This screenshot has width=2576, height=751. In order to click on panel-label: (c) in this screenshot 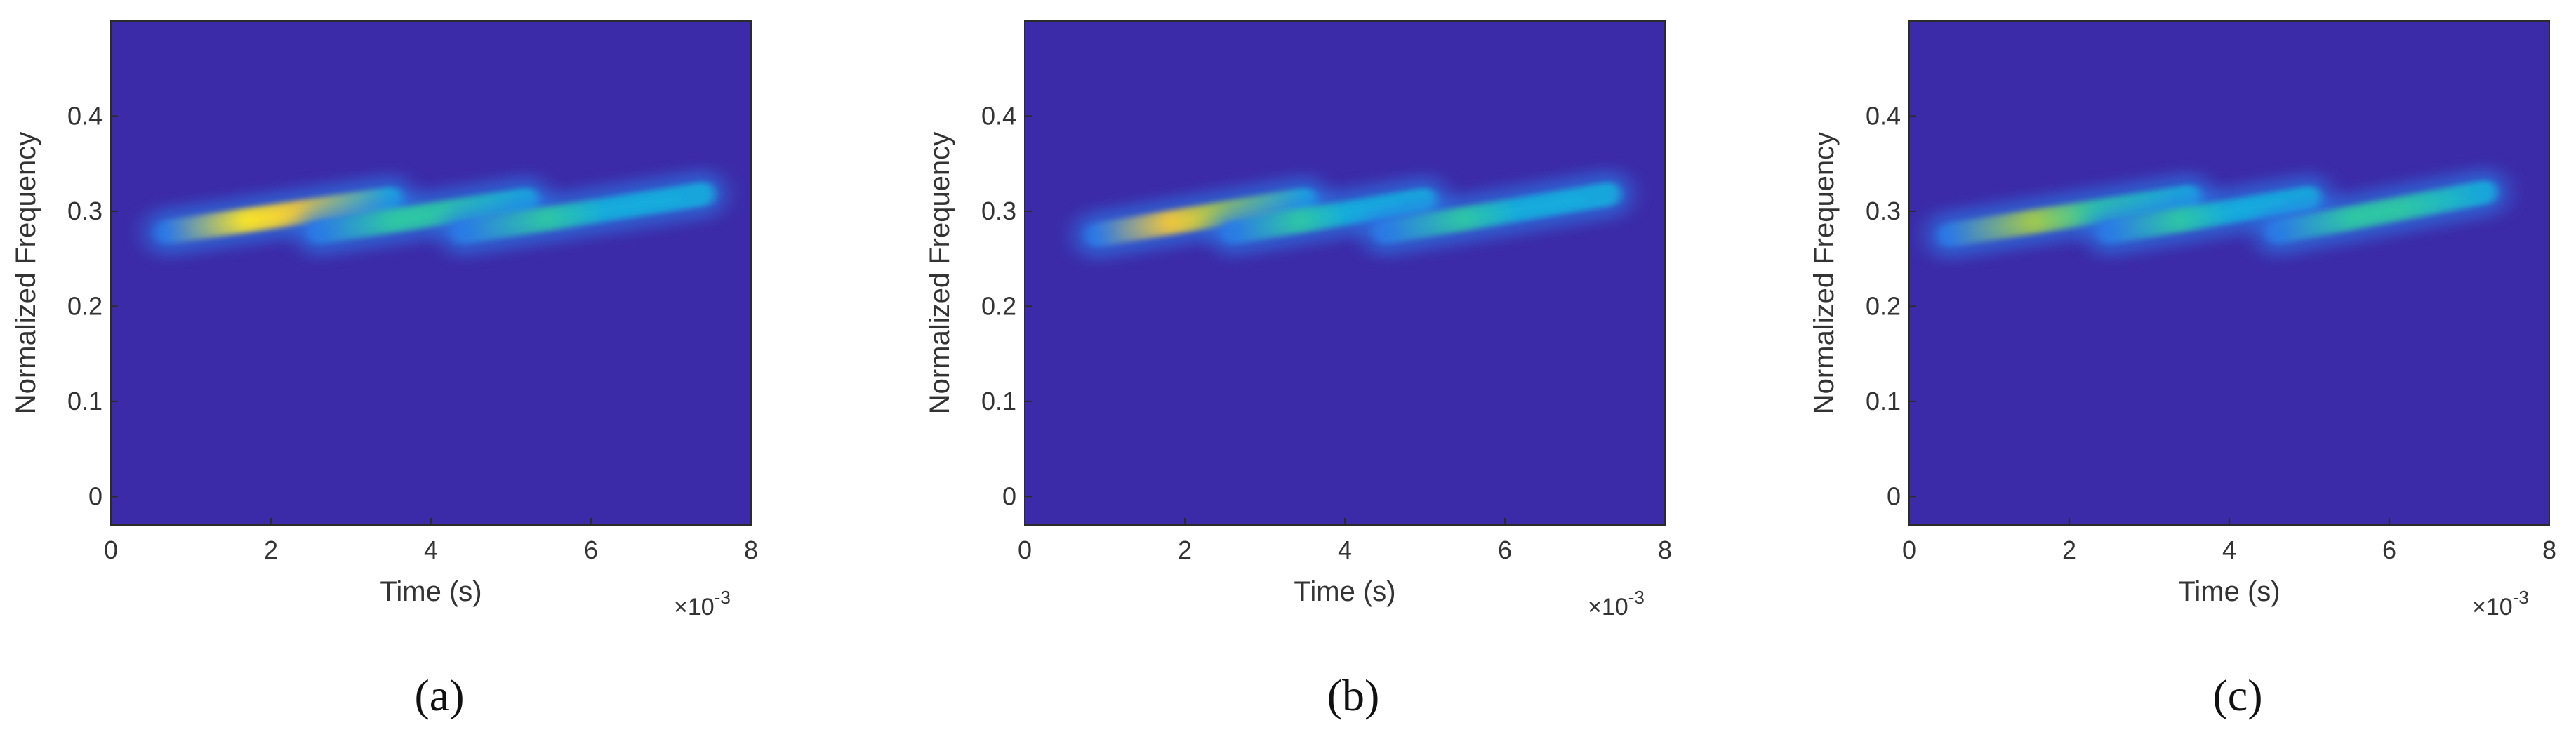, I will do `click(2237, 695)`.